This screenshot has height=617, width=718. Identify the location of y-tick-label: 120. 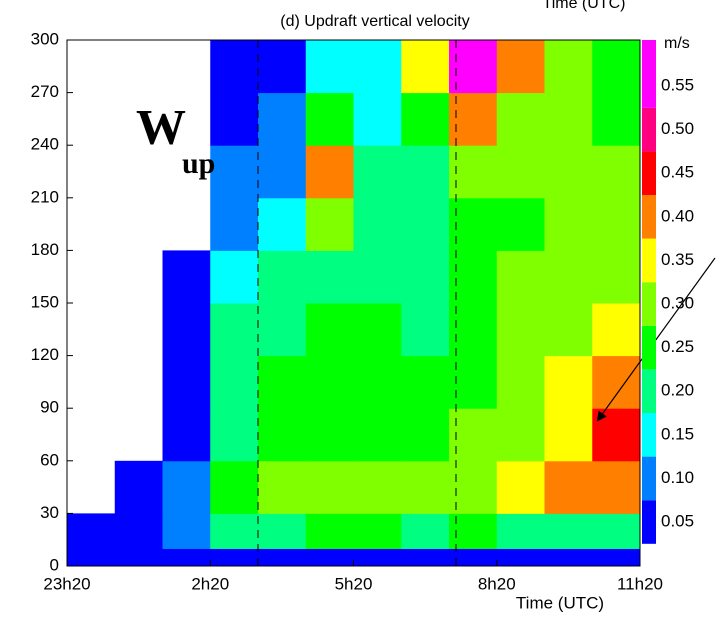
(45, 354).